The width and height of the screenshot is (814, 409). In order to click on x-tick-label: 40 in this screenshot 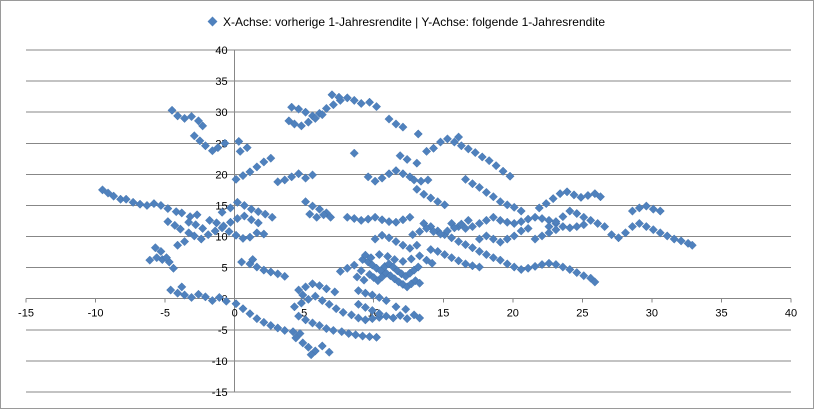, I will do `click(791, 314)`.